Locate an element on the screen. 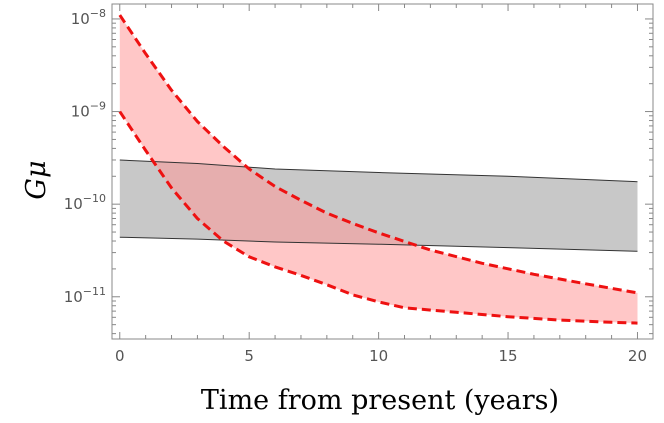 This screenshot has height=423, width=664. y-tick-label: 10⁻⁸ is located at coordinates (88, 17).